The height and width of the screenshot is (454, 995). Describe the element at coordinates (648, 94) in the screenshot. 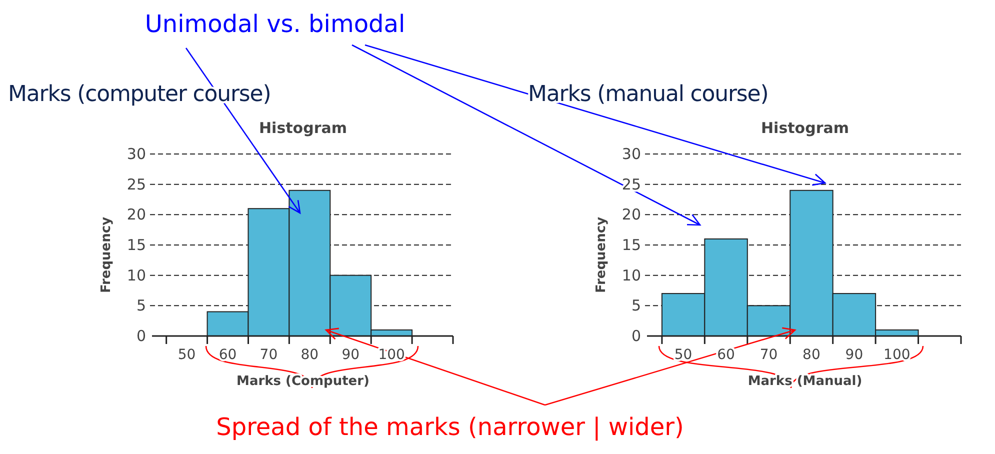

I see `chart-title: Marks (manual course)` at that location.